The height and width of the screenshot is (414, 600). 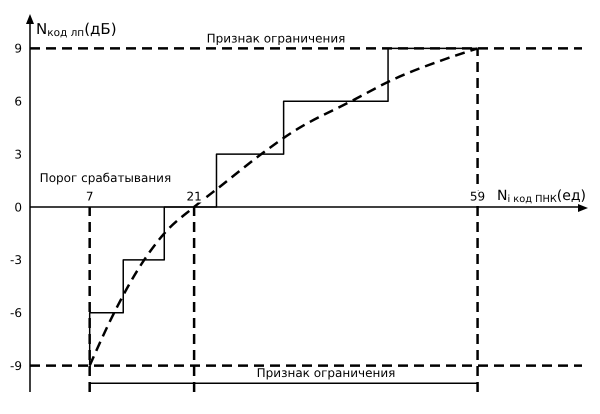 What do you see at coordinates (18, 101) in the screenshot?
I see `y-tick-label: 6` at bounding box center [18, 101].